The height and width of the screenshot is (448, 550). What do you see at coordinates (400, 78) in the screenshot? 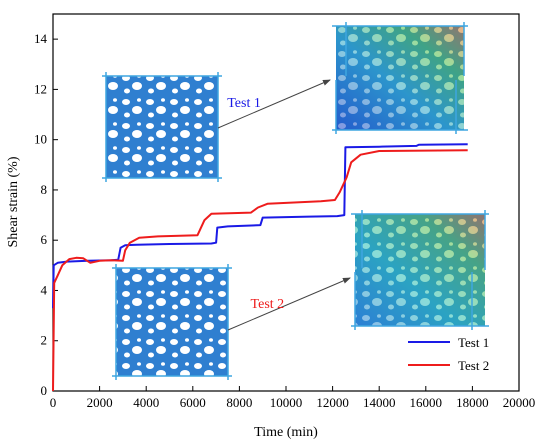
I see `sample-image-test1-final` at bounding box center [400, 78].